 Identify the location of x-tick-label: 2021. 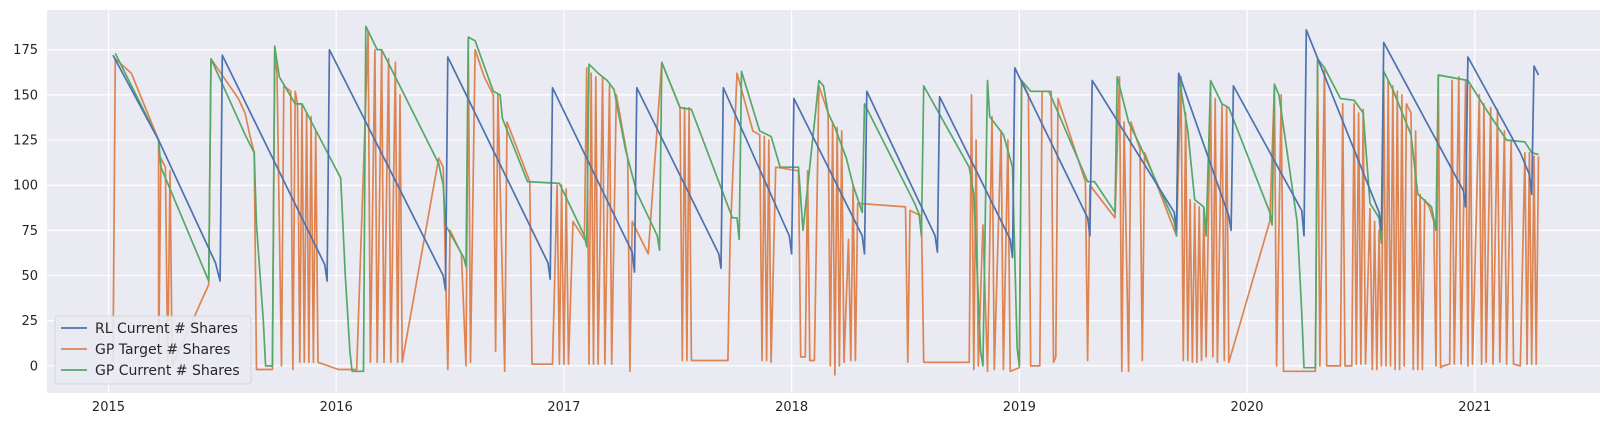
(1474, 407).